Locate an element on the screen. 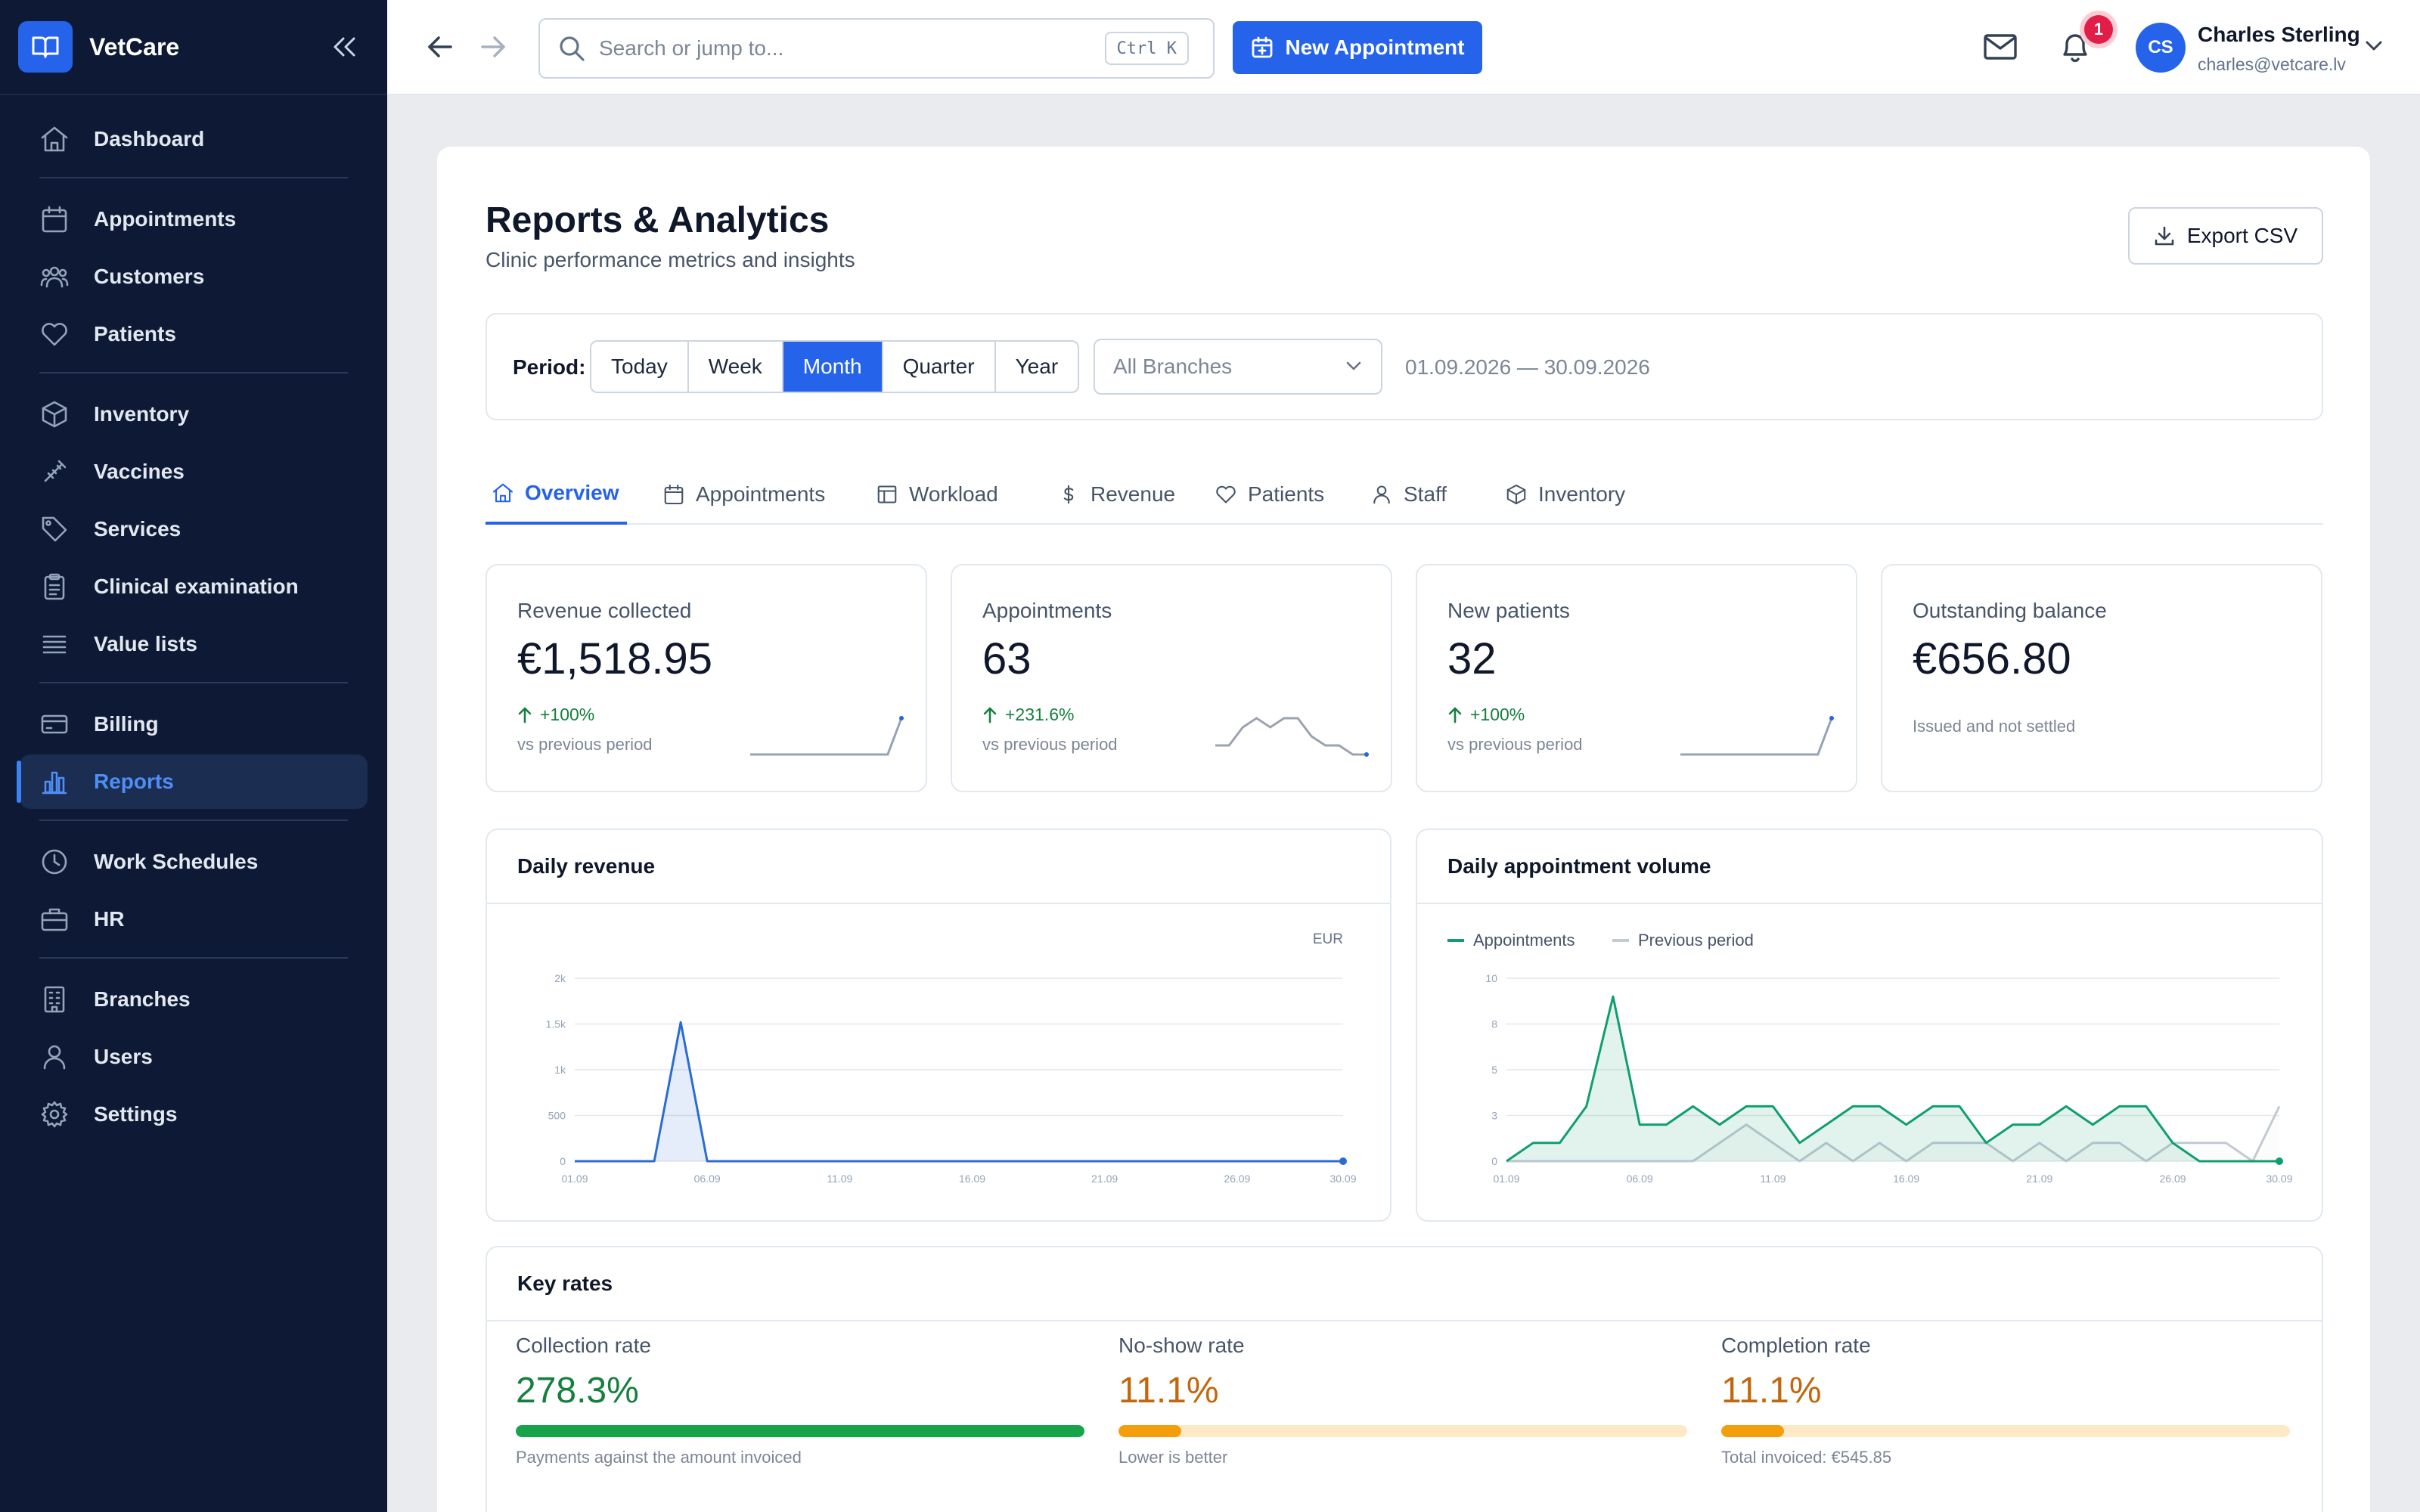  sidebar-item-inventory: Inventory is located at coordinates (194, 414).